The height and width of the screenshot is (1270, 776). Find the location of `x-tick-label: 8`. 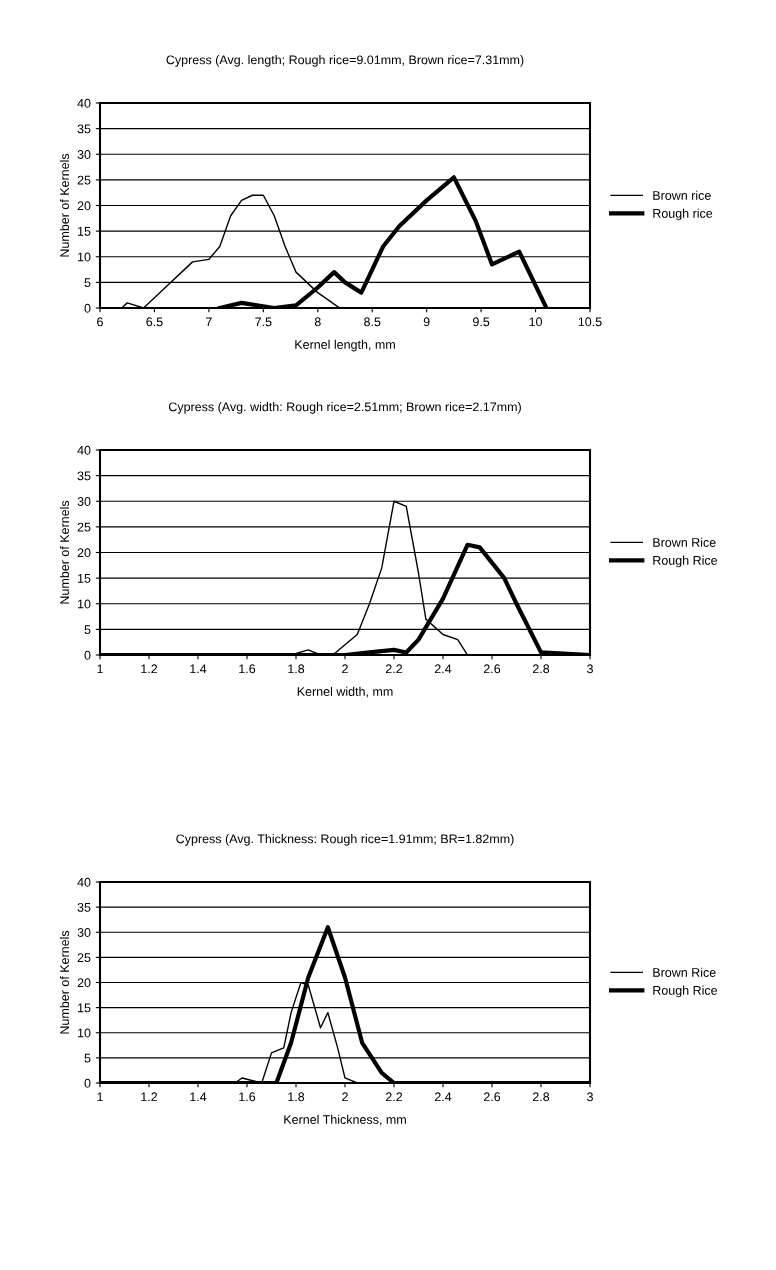

x-tick-label: 8 is located at coordinates (317, 322).